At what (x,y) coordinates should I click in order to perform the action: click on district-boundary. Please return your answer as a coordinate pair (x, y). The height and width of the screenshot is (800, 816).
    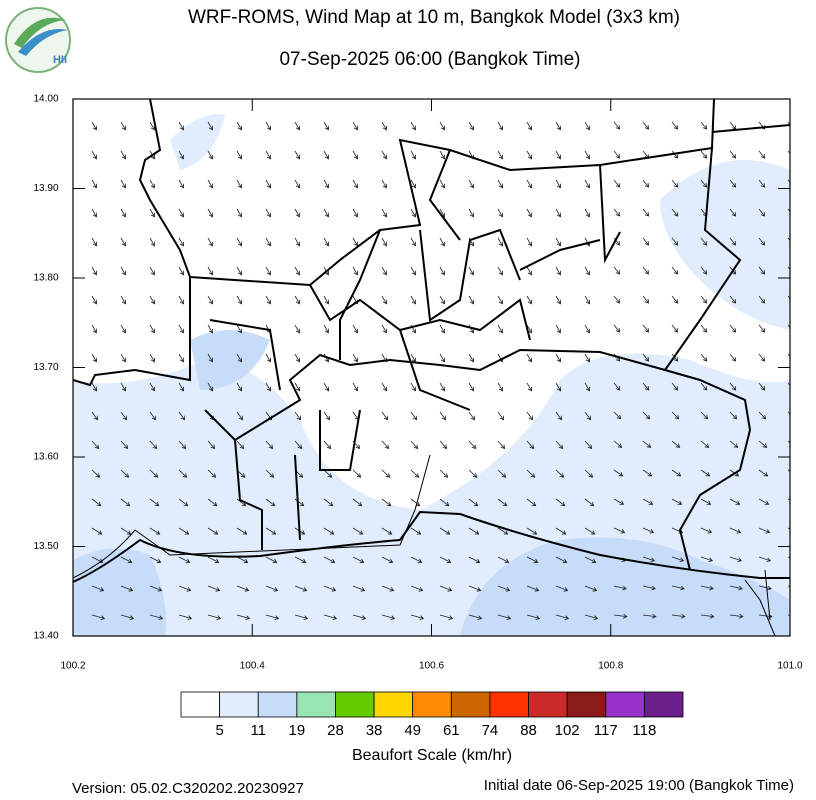
    Looking at the image, I should click on (297, 479).